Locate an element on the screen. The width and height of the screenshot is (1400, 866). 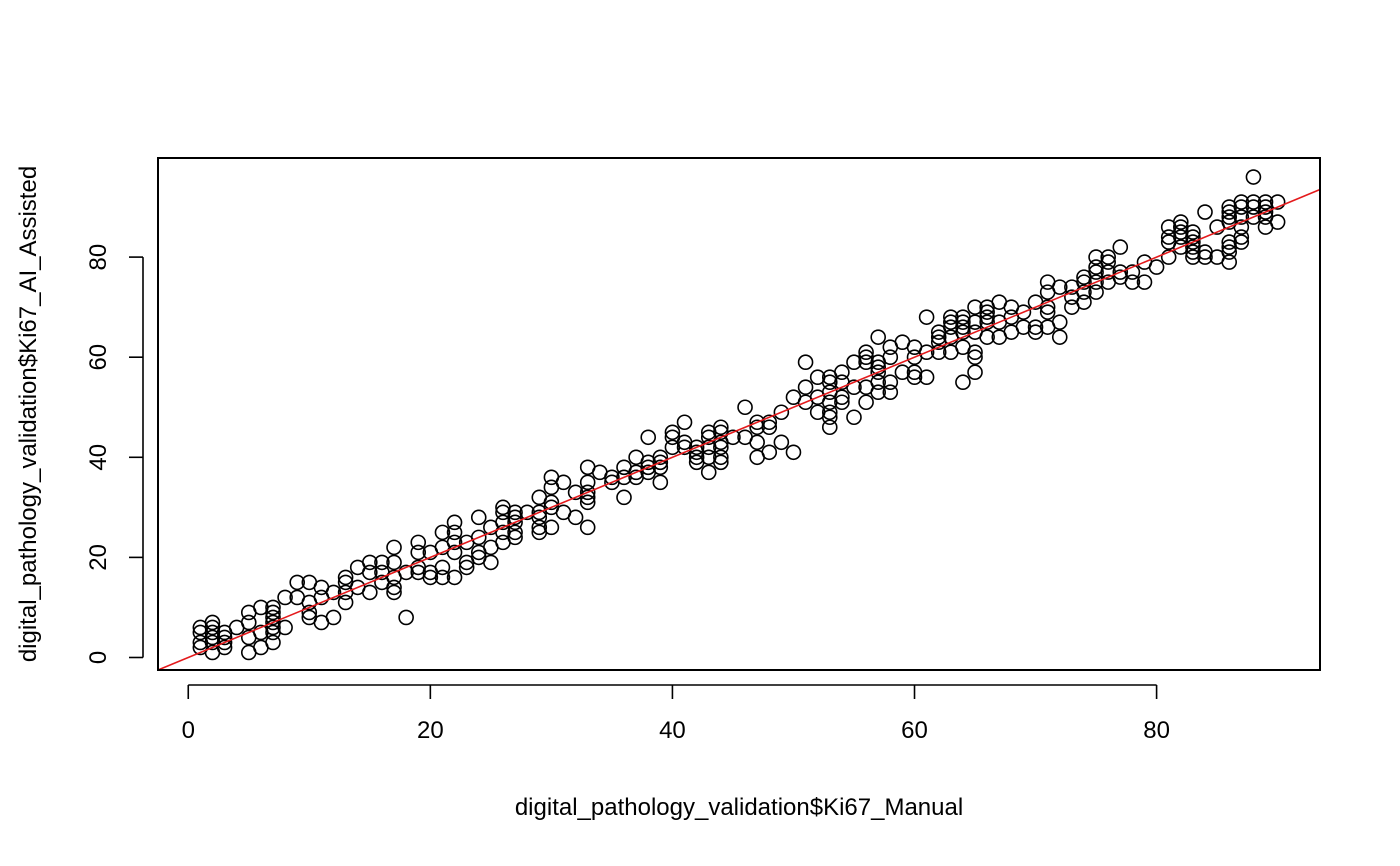
y-axis: 0 20 40 60 80 is located at coordinates (114, 454).